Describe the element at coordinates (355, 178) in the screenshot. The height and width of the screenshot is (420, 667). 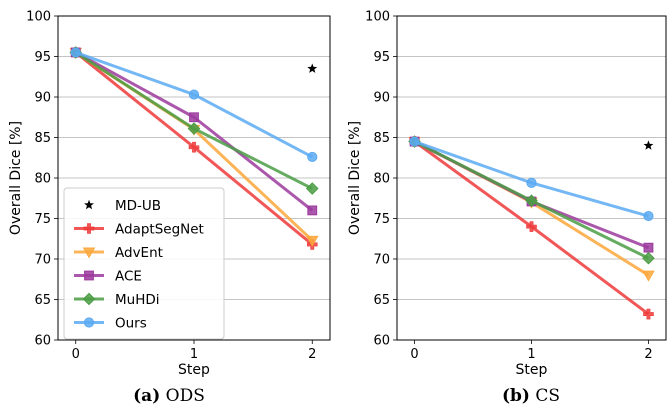
I see `cs-y-axis-label: Overall Dice [%]` at that location.